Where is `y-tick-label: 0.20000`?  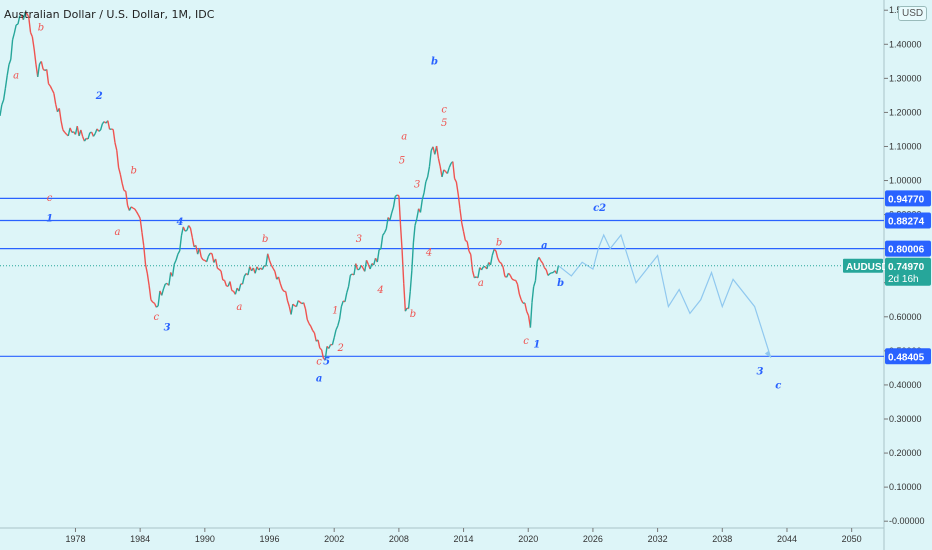
y-tick-label: 0.20000 is located at coordinates (905, 453).